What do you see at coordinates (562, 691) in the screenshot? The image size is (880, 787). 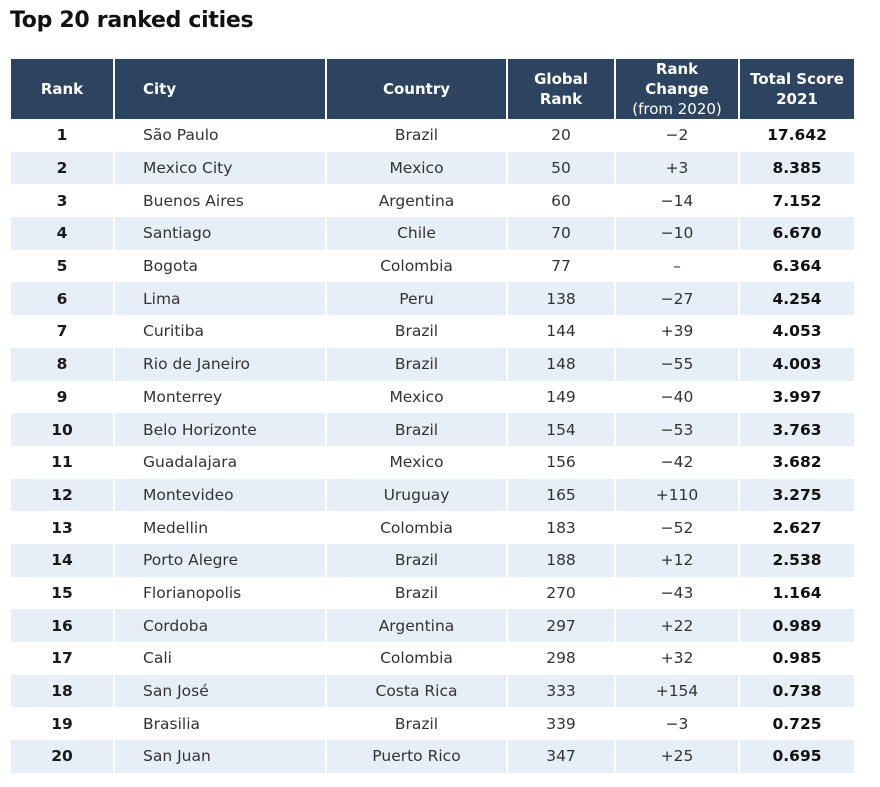 I see `global-rank-cell: 333` at bounding box center [562, 691].